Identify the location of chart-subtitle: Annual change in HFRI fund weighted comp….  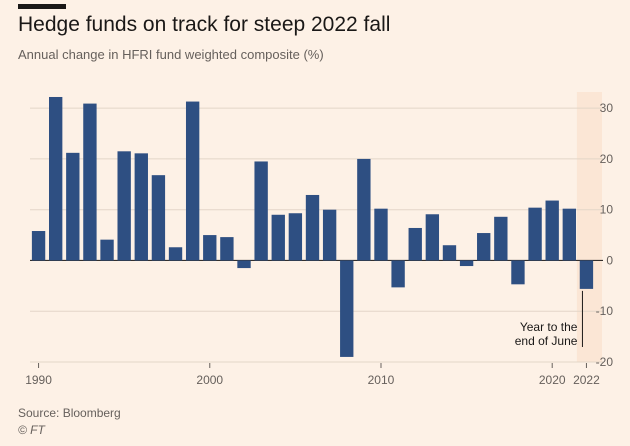
(171, 54).